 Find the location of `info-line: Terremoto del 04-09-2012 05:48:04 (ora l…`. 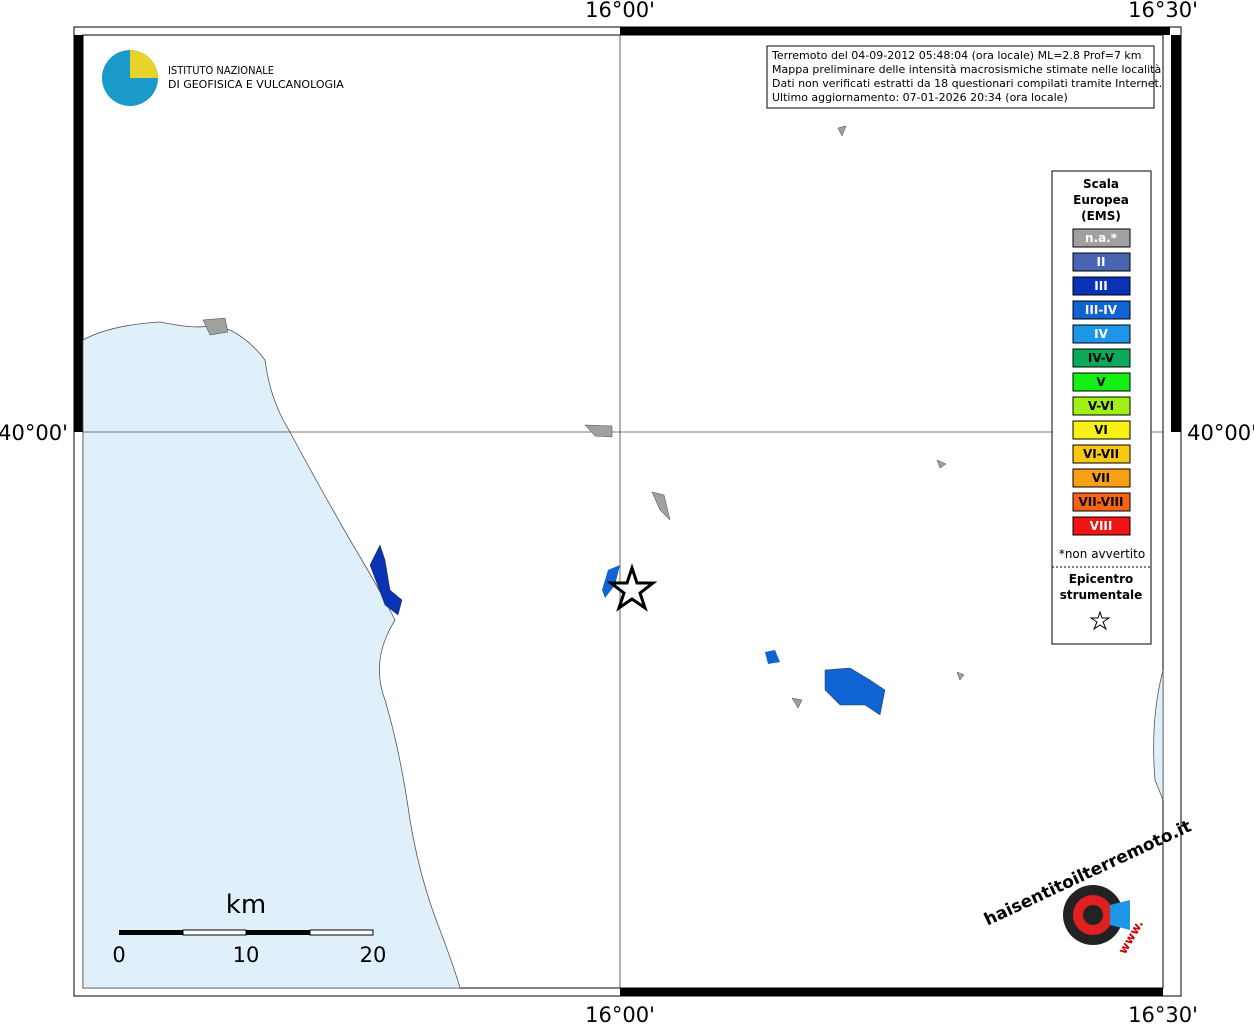

info-line: Terremoto del 04-09-2012 05:48:04 (ora l… is located at coordinates (956, 55).